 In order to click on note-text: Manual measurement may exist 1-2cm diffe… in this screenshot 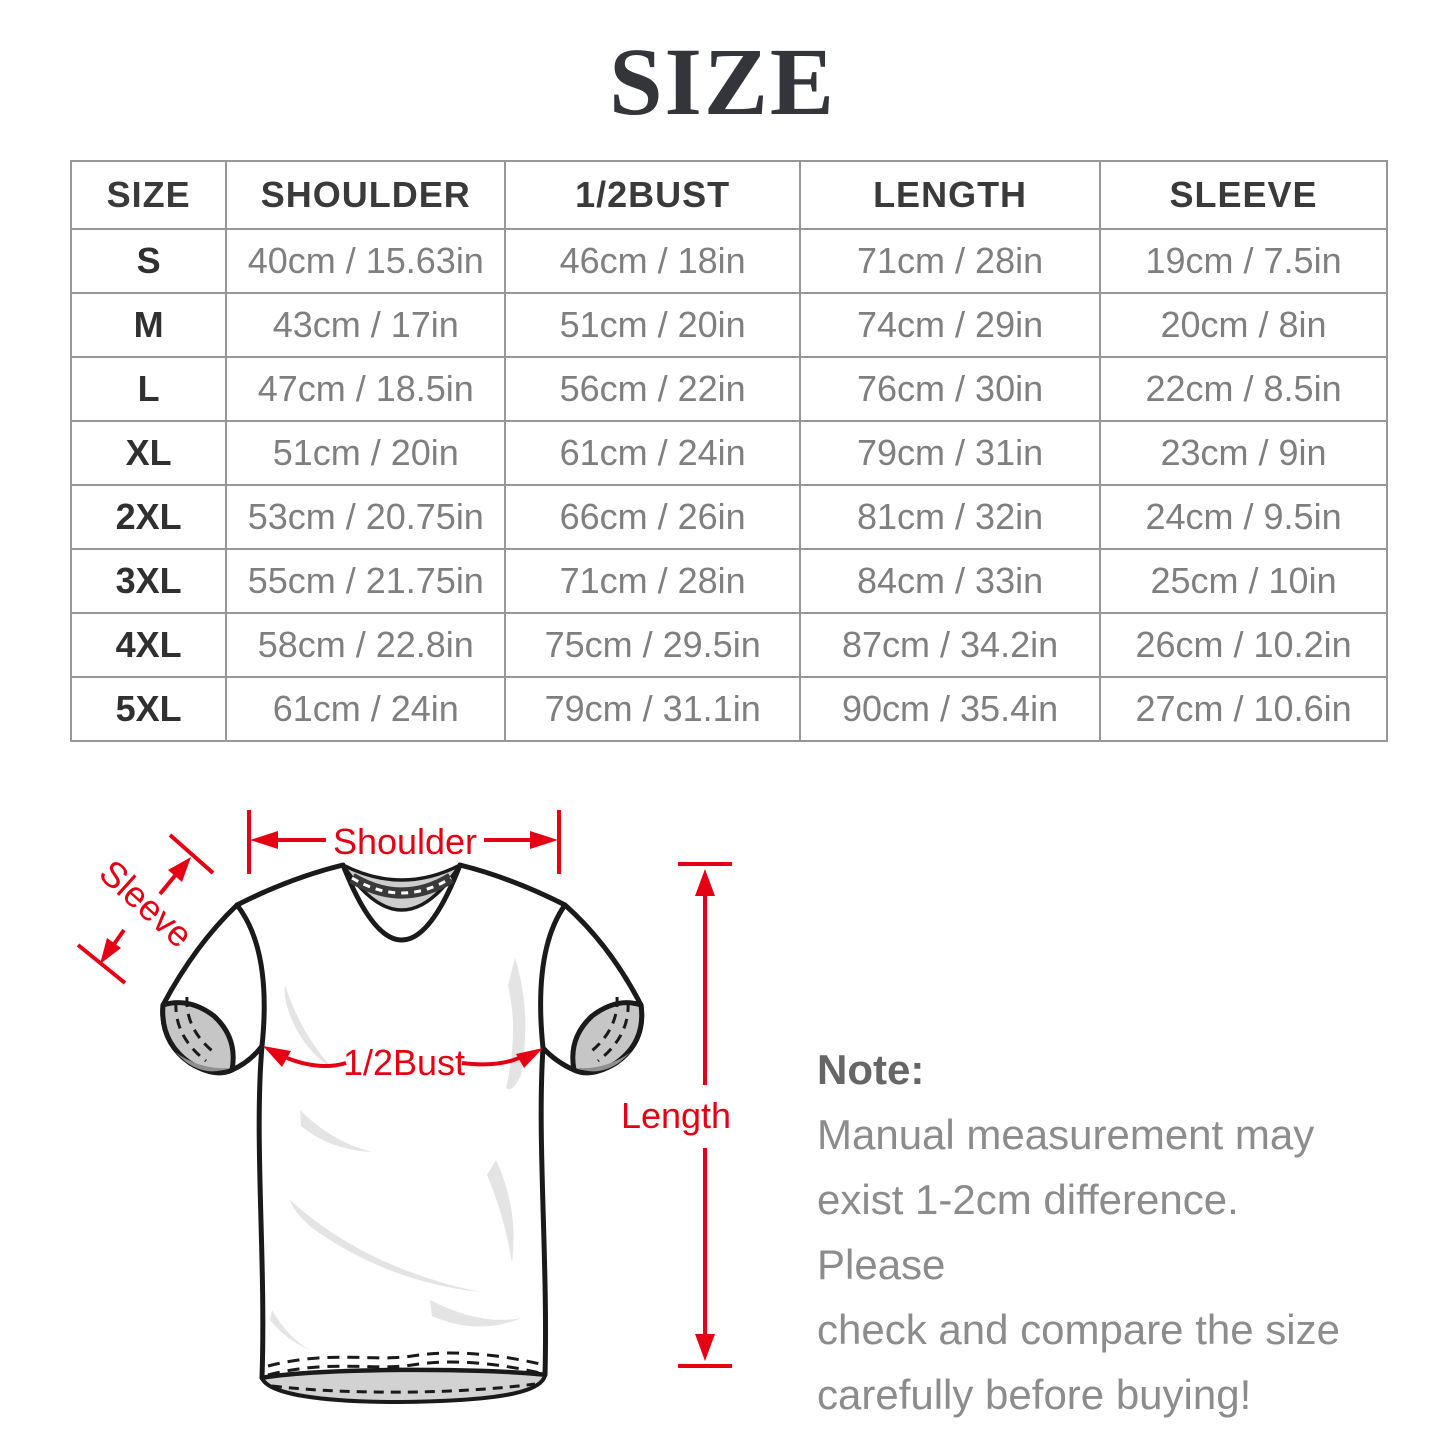, I will do `click(1078, 1264)`.